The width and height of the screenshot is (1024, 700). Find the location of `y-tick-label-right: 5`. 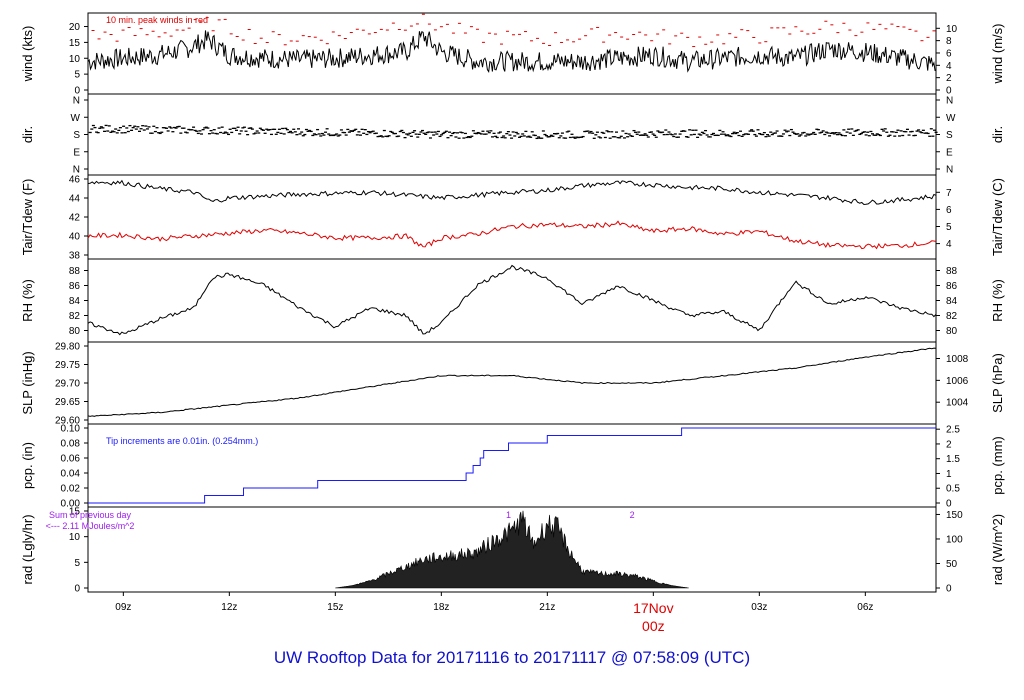

y-tick-label-right: 5 is located at coordinates (949, 227).